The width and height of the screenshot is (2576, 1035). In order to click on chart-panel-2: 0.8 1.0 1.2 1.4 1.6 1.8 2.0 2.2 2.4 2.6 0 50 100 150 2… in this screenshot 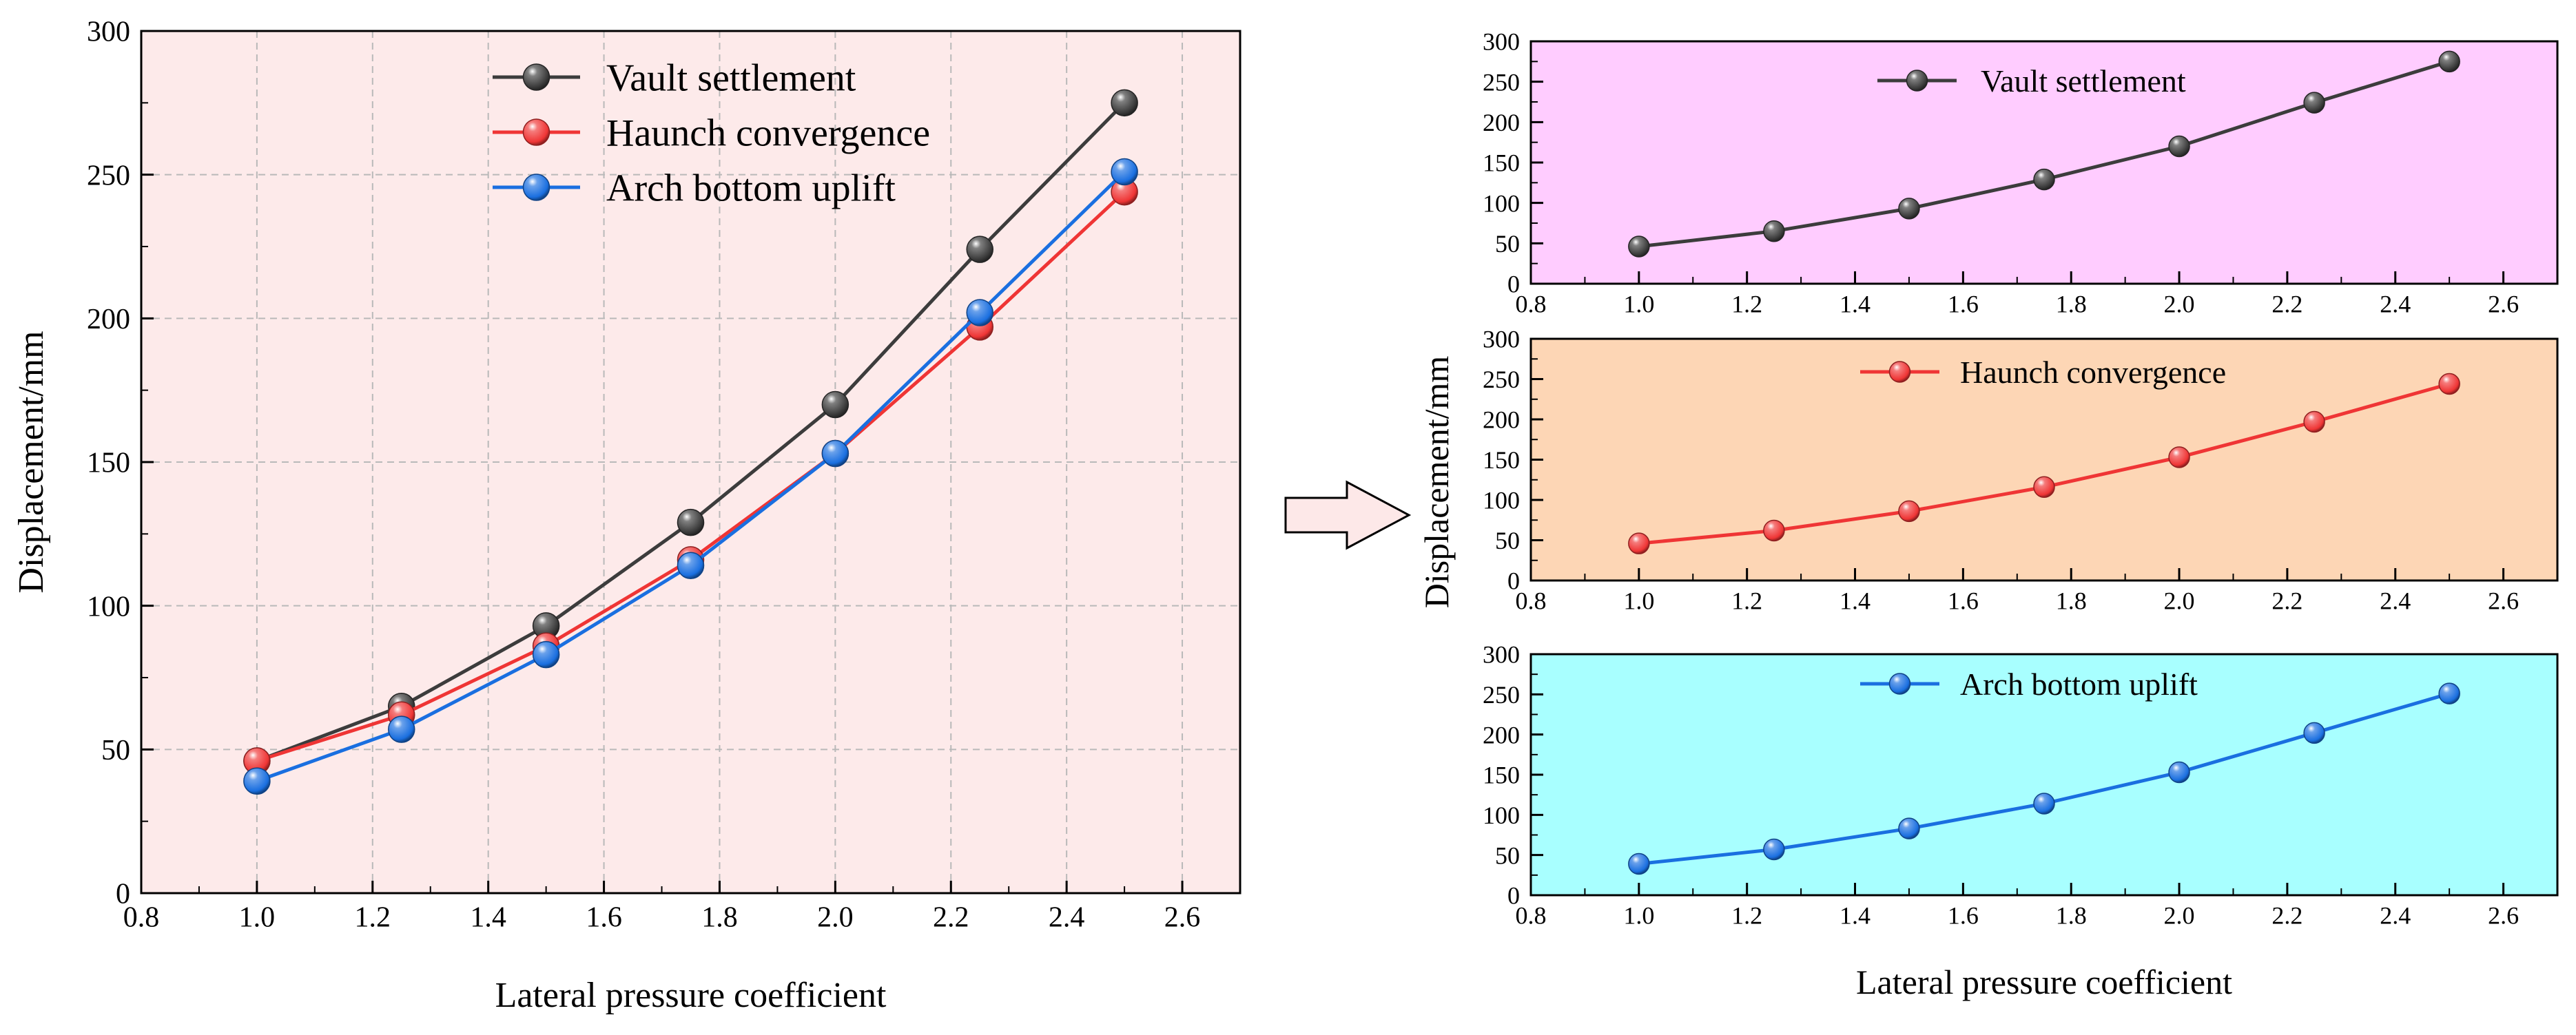, I will do `click(2021, 172)`.